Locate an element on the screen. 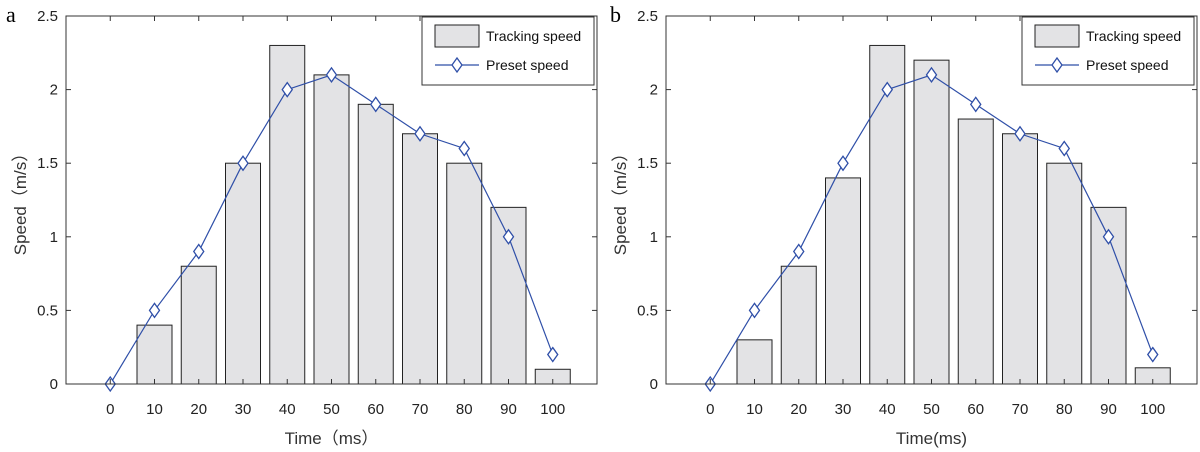 Image resolution: width=1200 pixels, height=452 pixels. x-axis-label-a: Time（ms） is located at coordinates (332, 438).